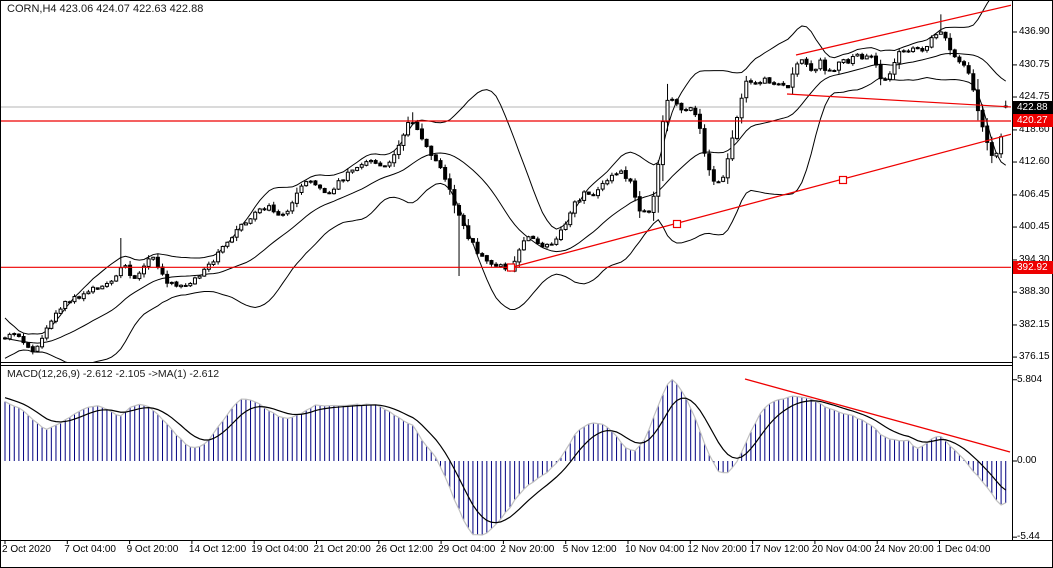 This screenshot has height=568, width=1053. What do you see at coordinates (717, 549) in the screenshot?
I see `time-tick-label: 12 Nov 20:00` at bounding box center [717, 549].